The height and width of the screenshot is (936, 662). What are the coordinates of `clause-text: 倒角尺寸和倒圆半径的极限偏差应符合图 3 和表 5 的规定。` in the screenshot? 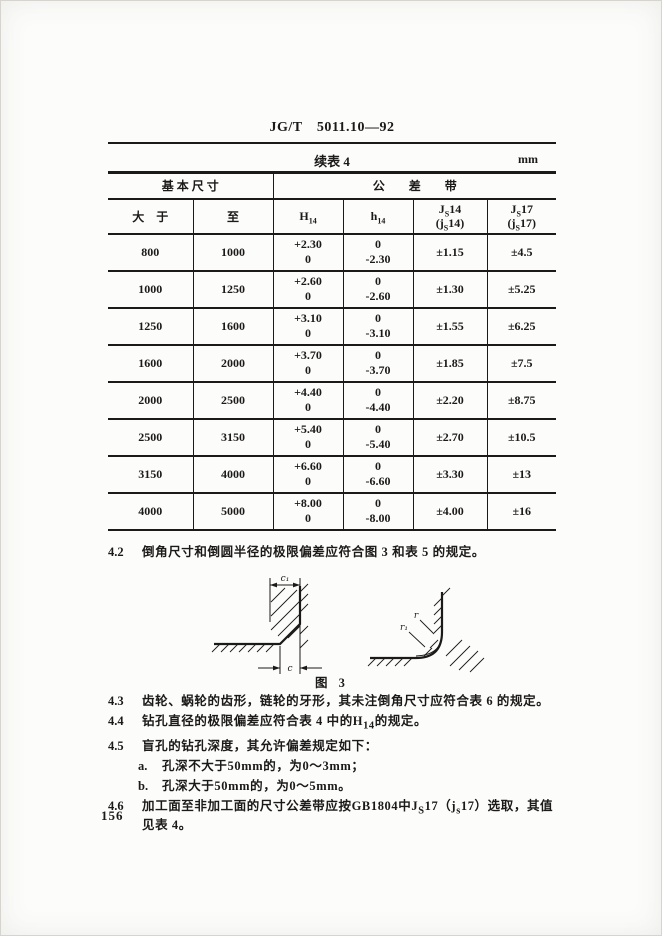 It's located at (314, 552).